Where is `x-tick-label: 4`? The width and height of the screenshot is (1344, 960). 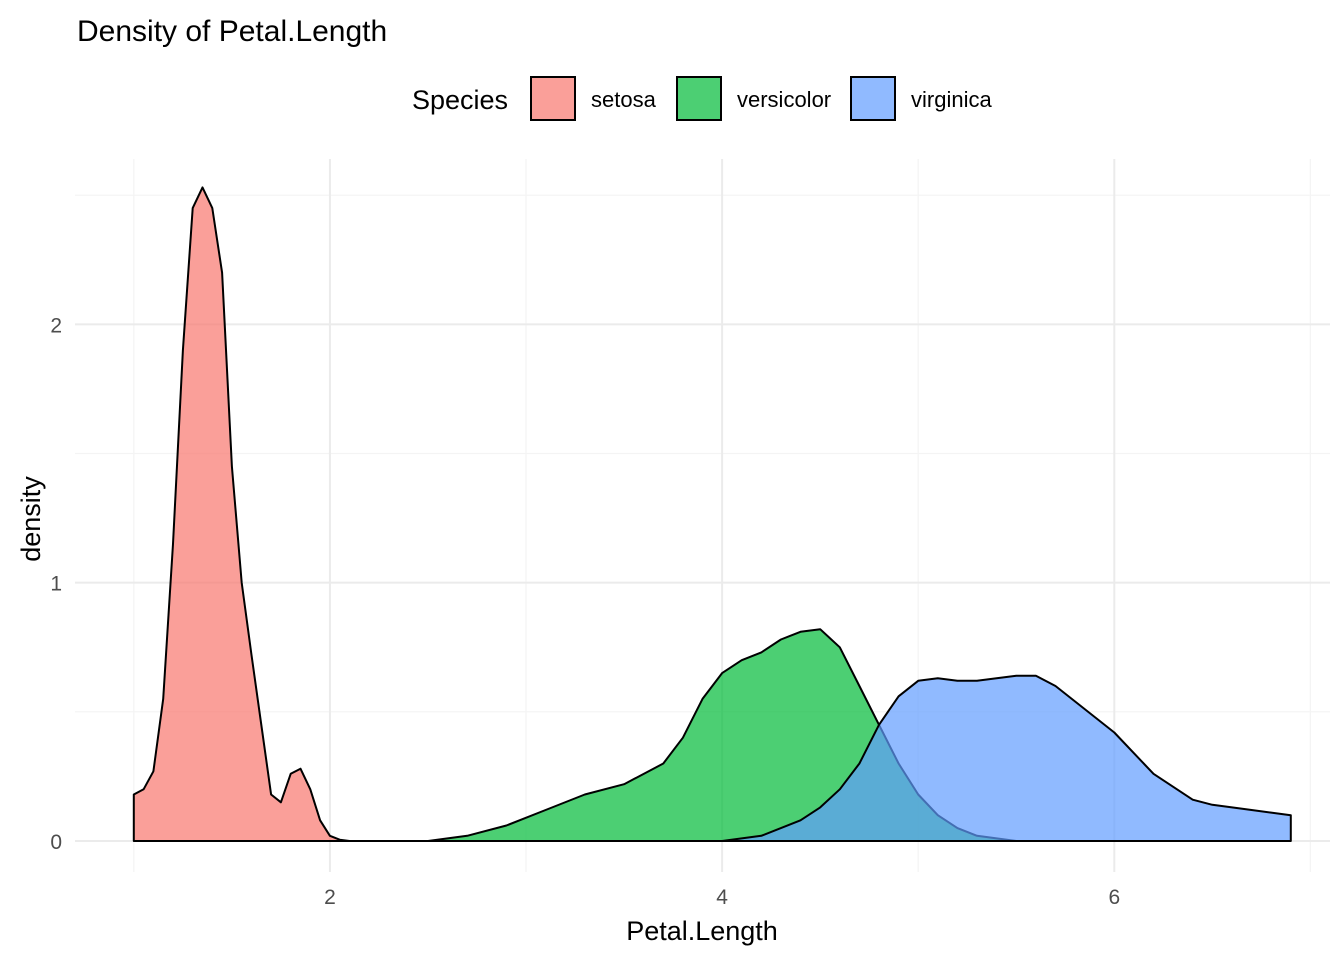
x-tick-label: 4 is located at coordinates (722, 897).